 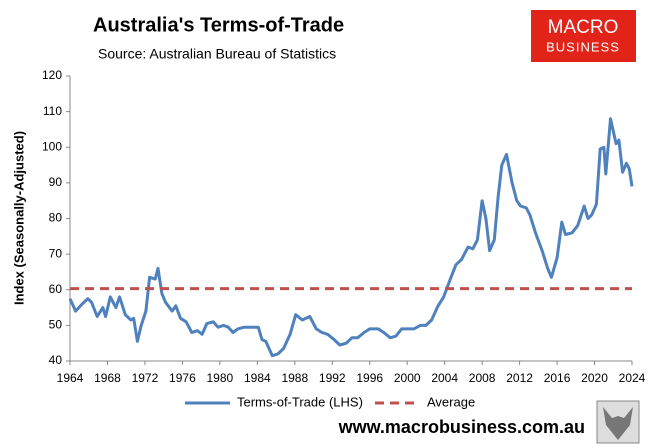 I want to click on chart-title: Australia's Terms-of-Trade, so click(x=218, y=25).